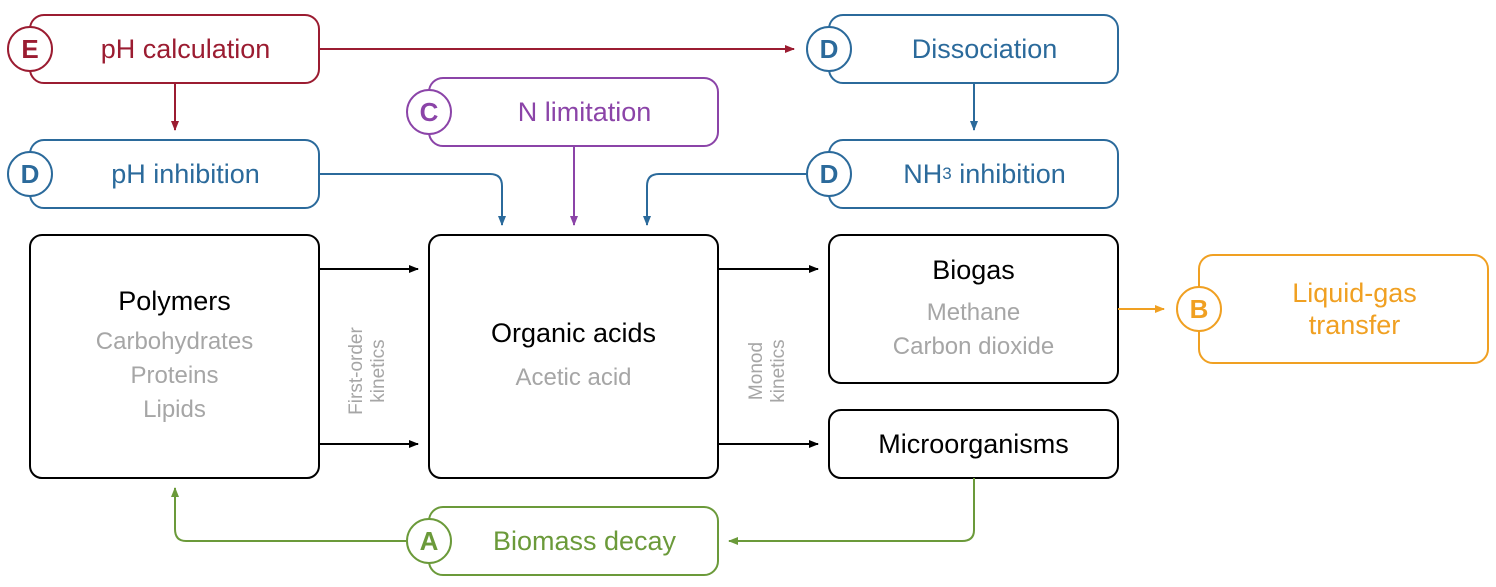 The image size is (1496, 587). I want to click on biogas-item-methane: Methane, so click(973, 312).